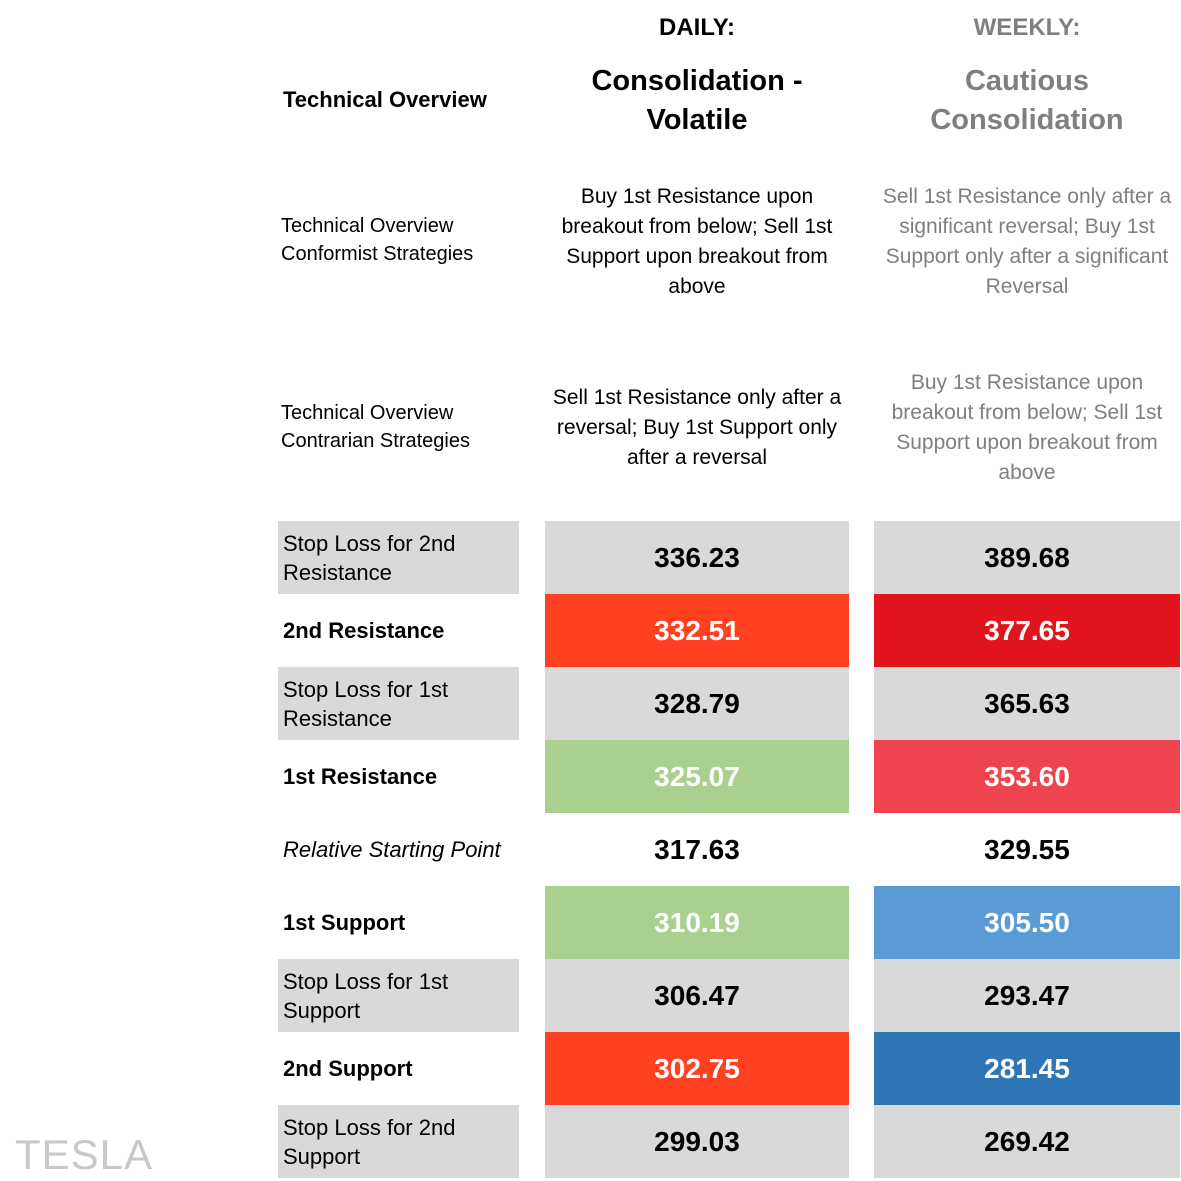 The image size is (1181, 1181). Describe the element at coordinates (398, 1141) in the screenshot. I see `row-label-stop-loss-2nd-support: Stop Loss for 2nd Support` at that location.